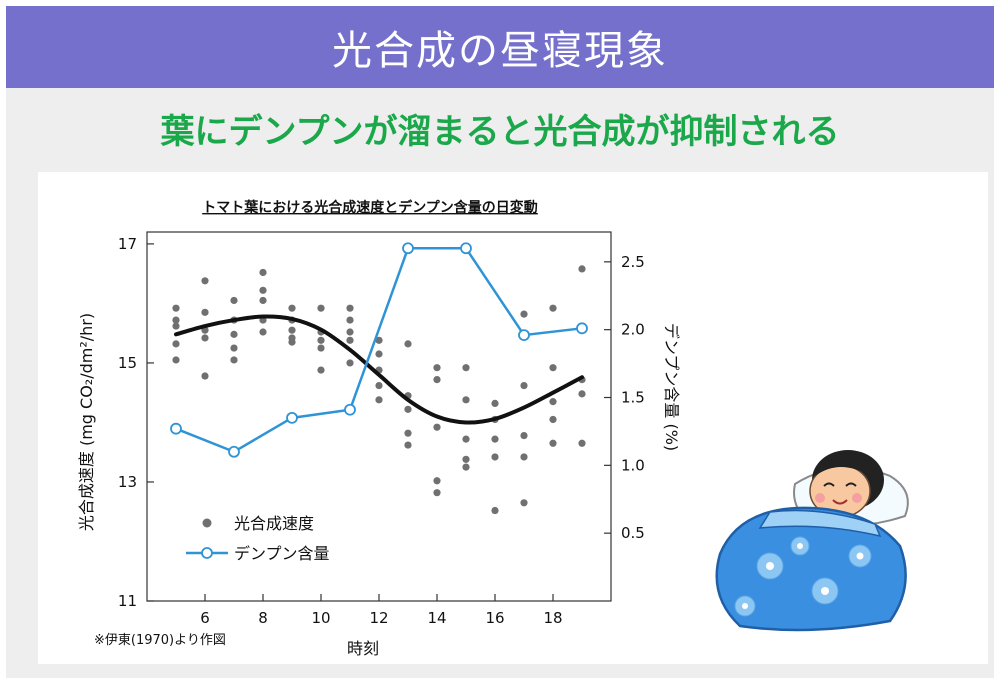  Describe the element at coordinates (127, 363) in the screenshot. I see `y-tick-label-left: 15` at that location.